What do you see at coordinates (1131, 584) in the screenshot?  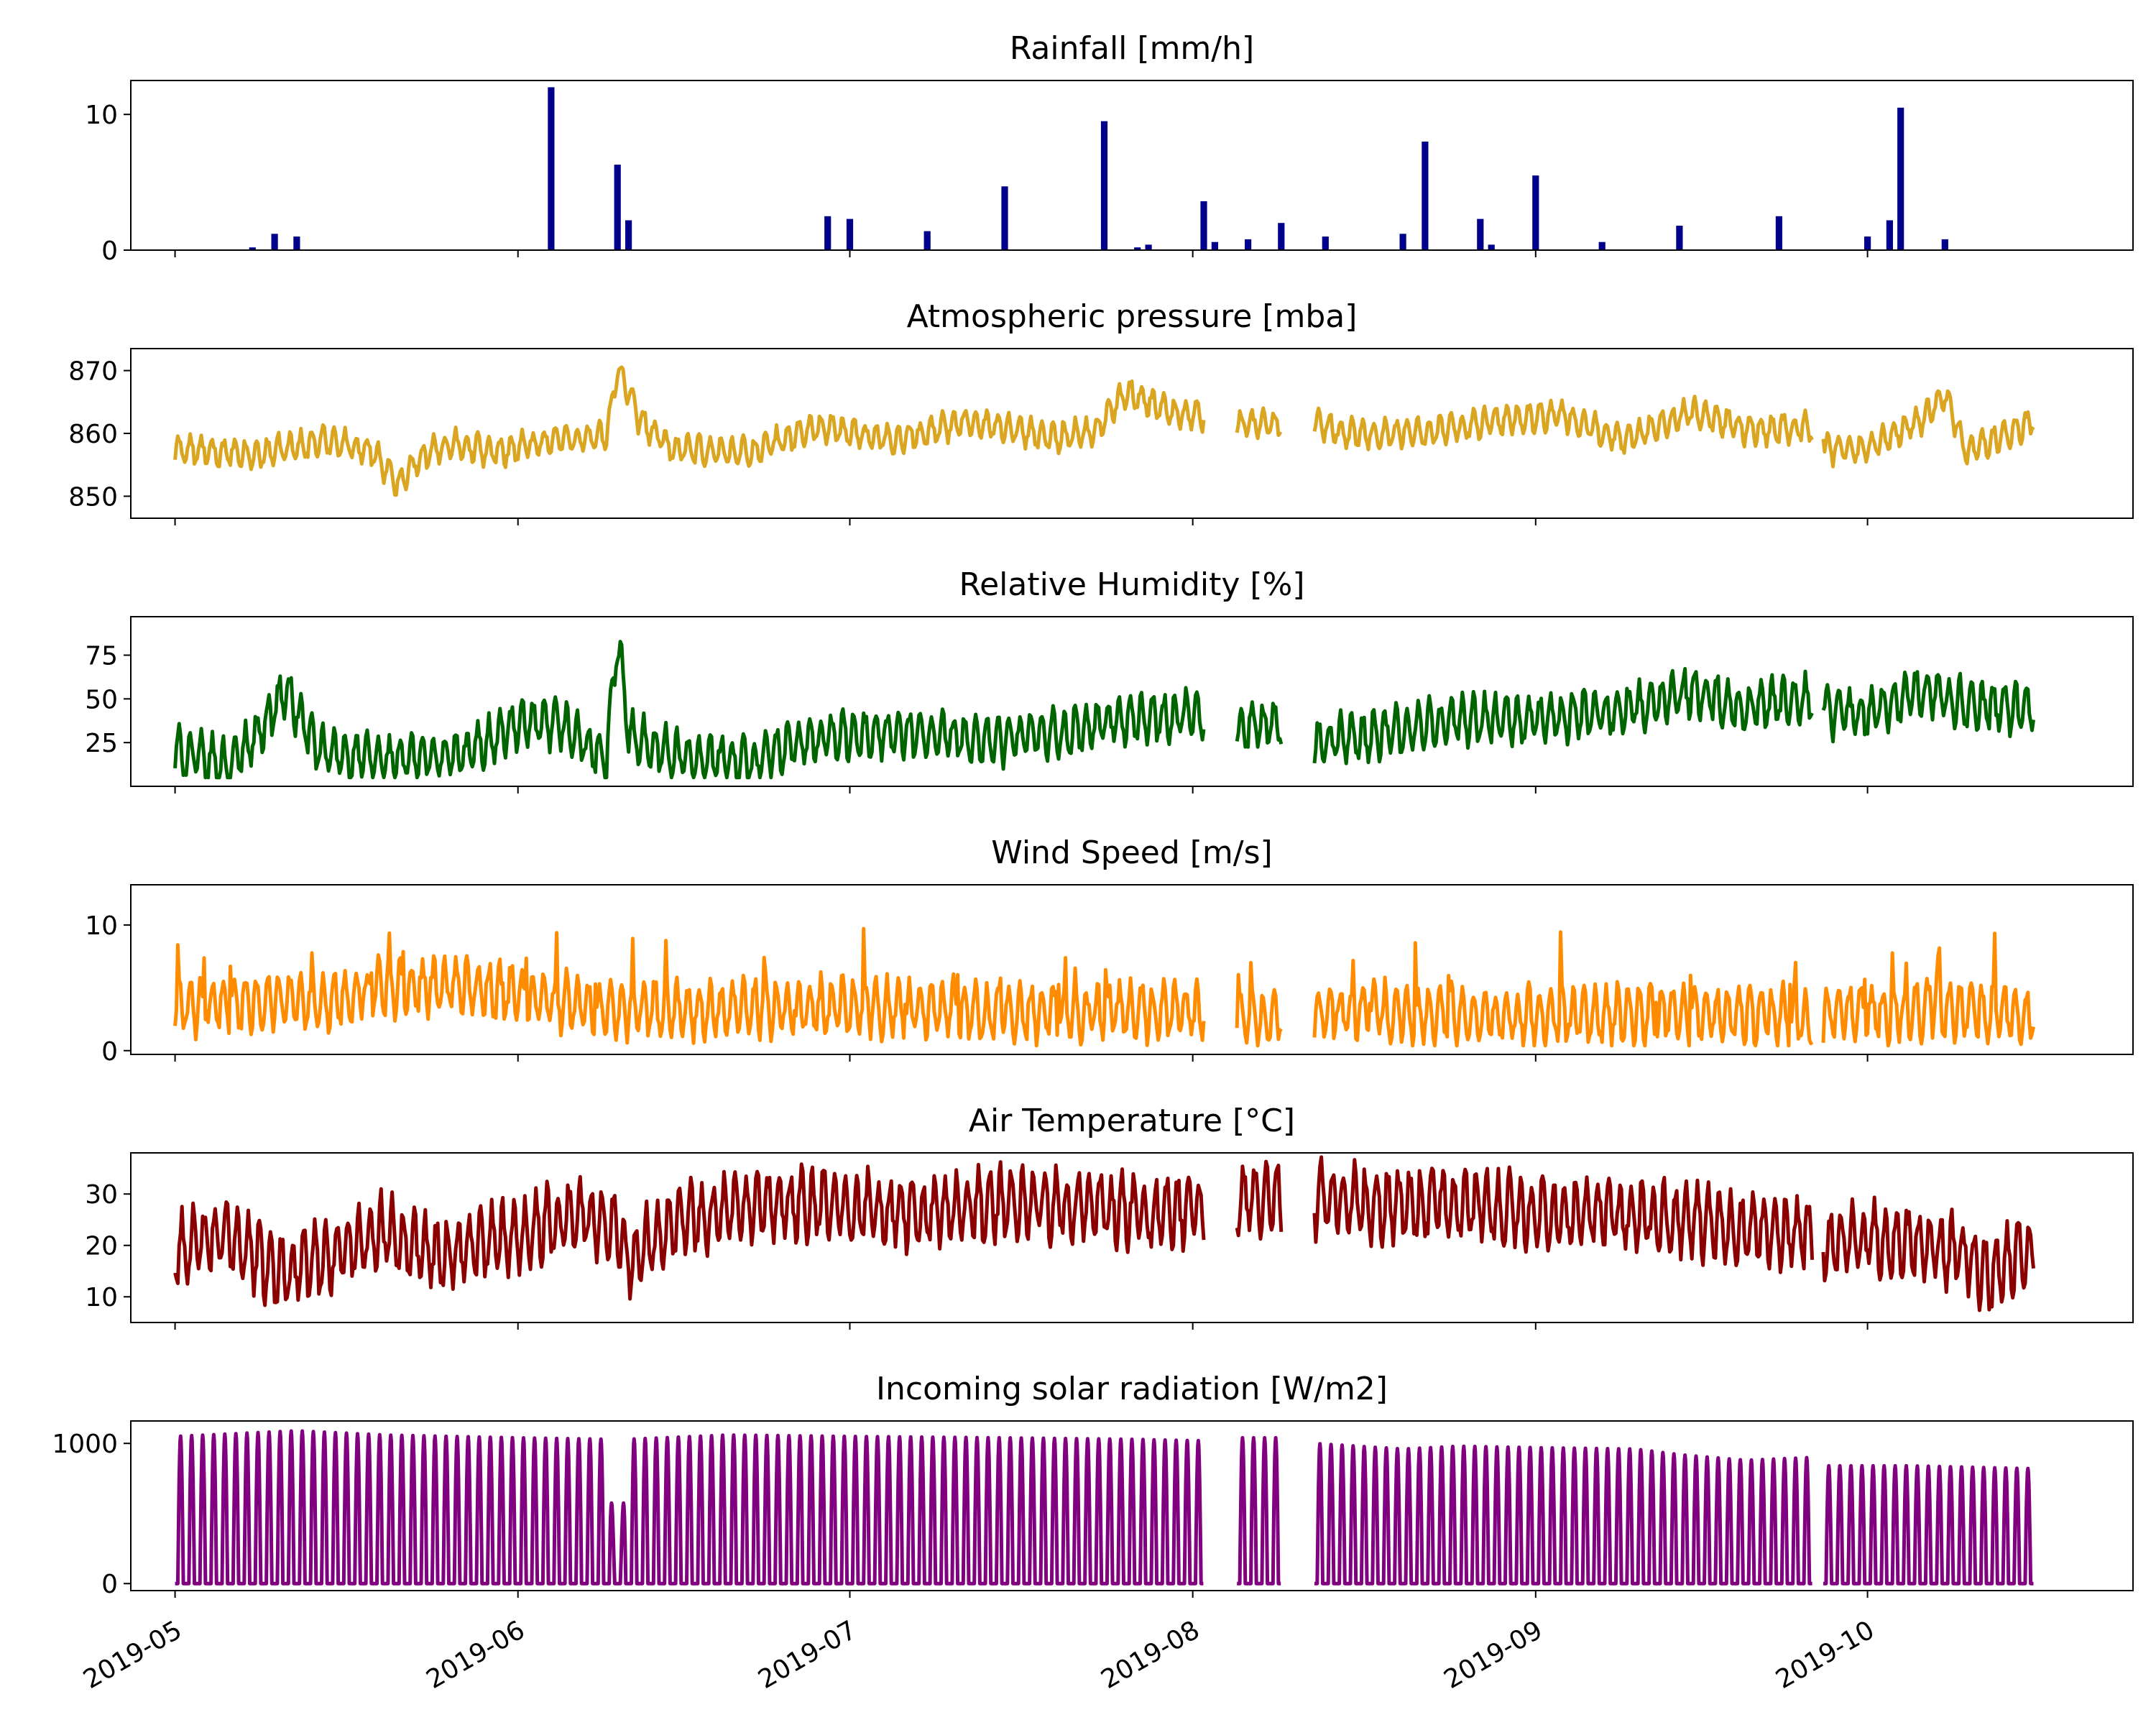 I see `panel-title: Relative Humidity [%]` at bounding box center [1131, 584].